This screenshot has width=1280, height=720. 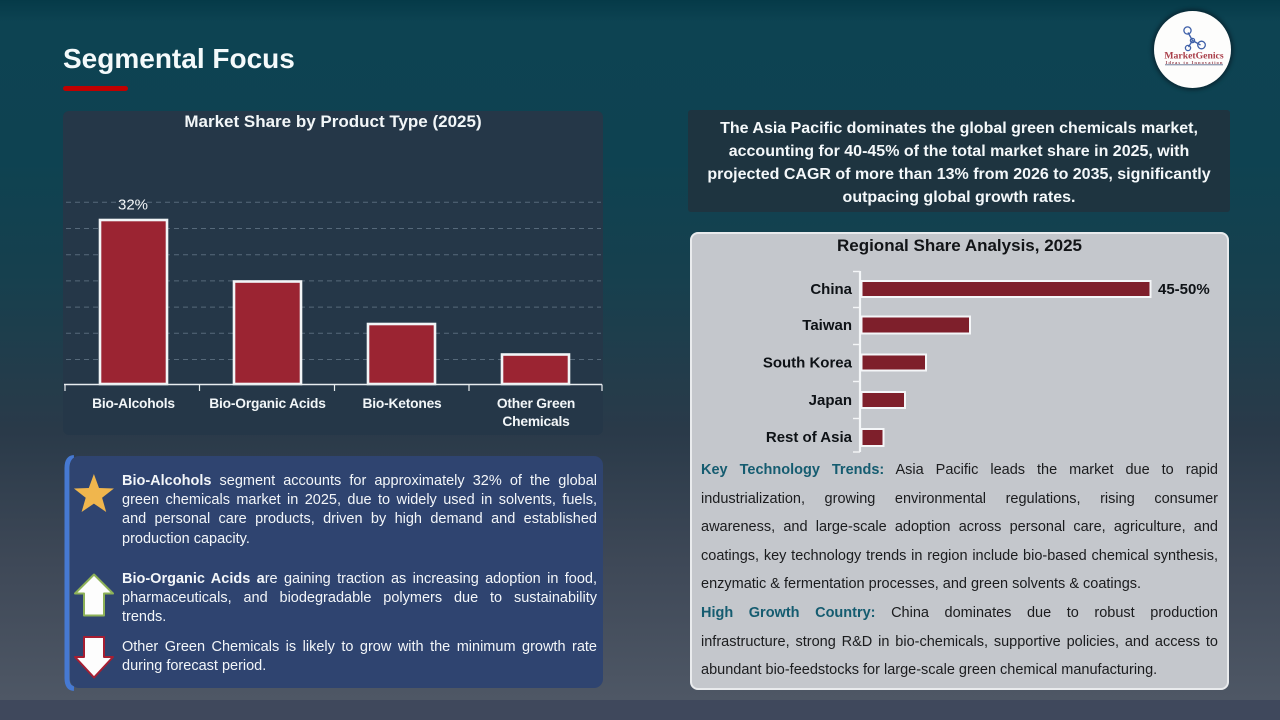 I want to click on svg-text: Taiwan, so click(x=827, y=325).